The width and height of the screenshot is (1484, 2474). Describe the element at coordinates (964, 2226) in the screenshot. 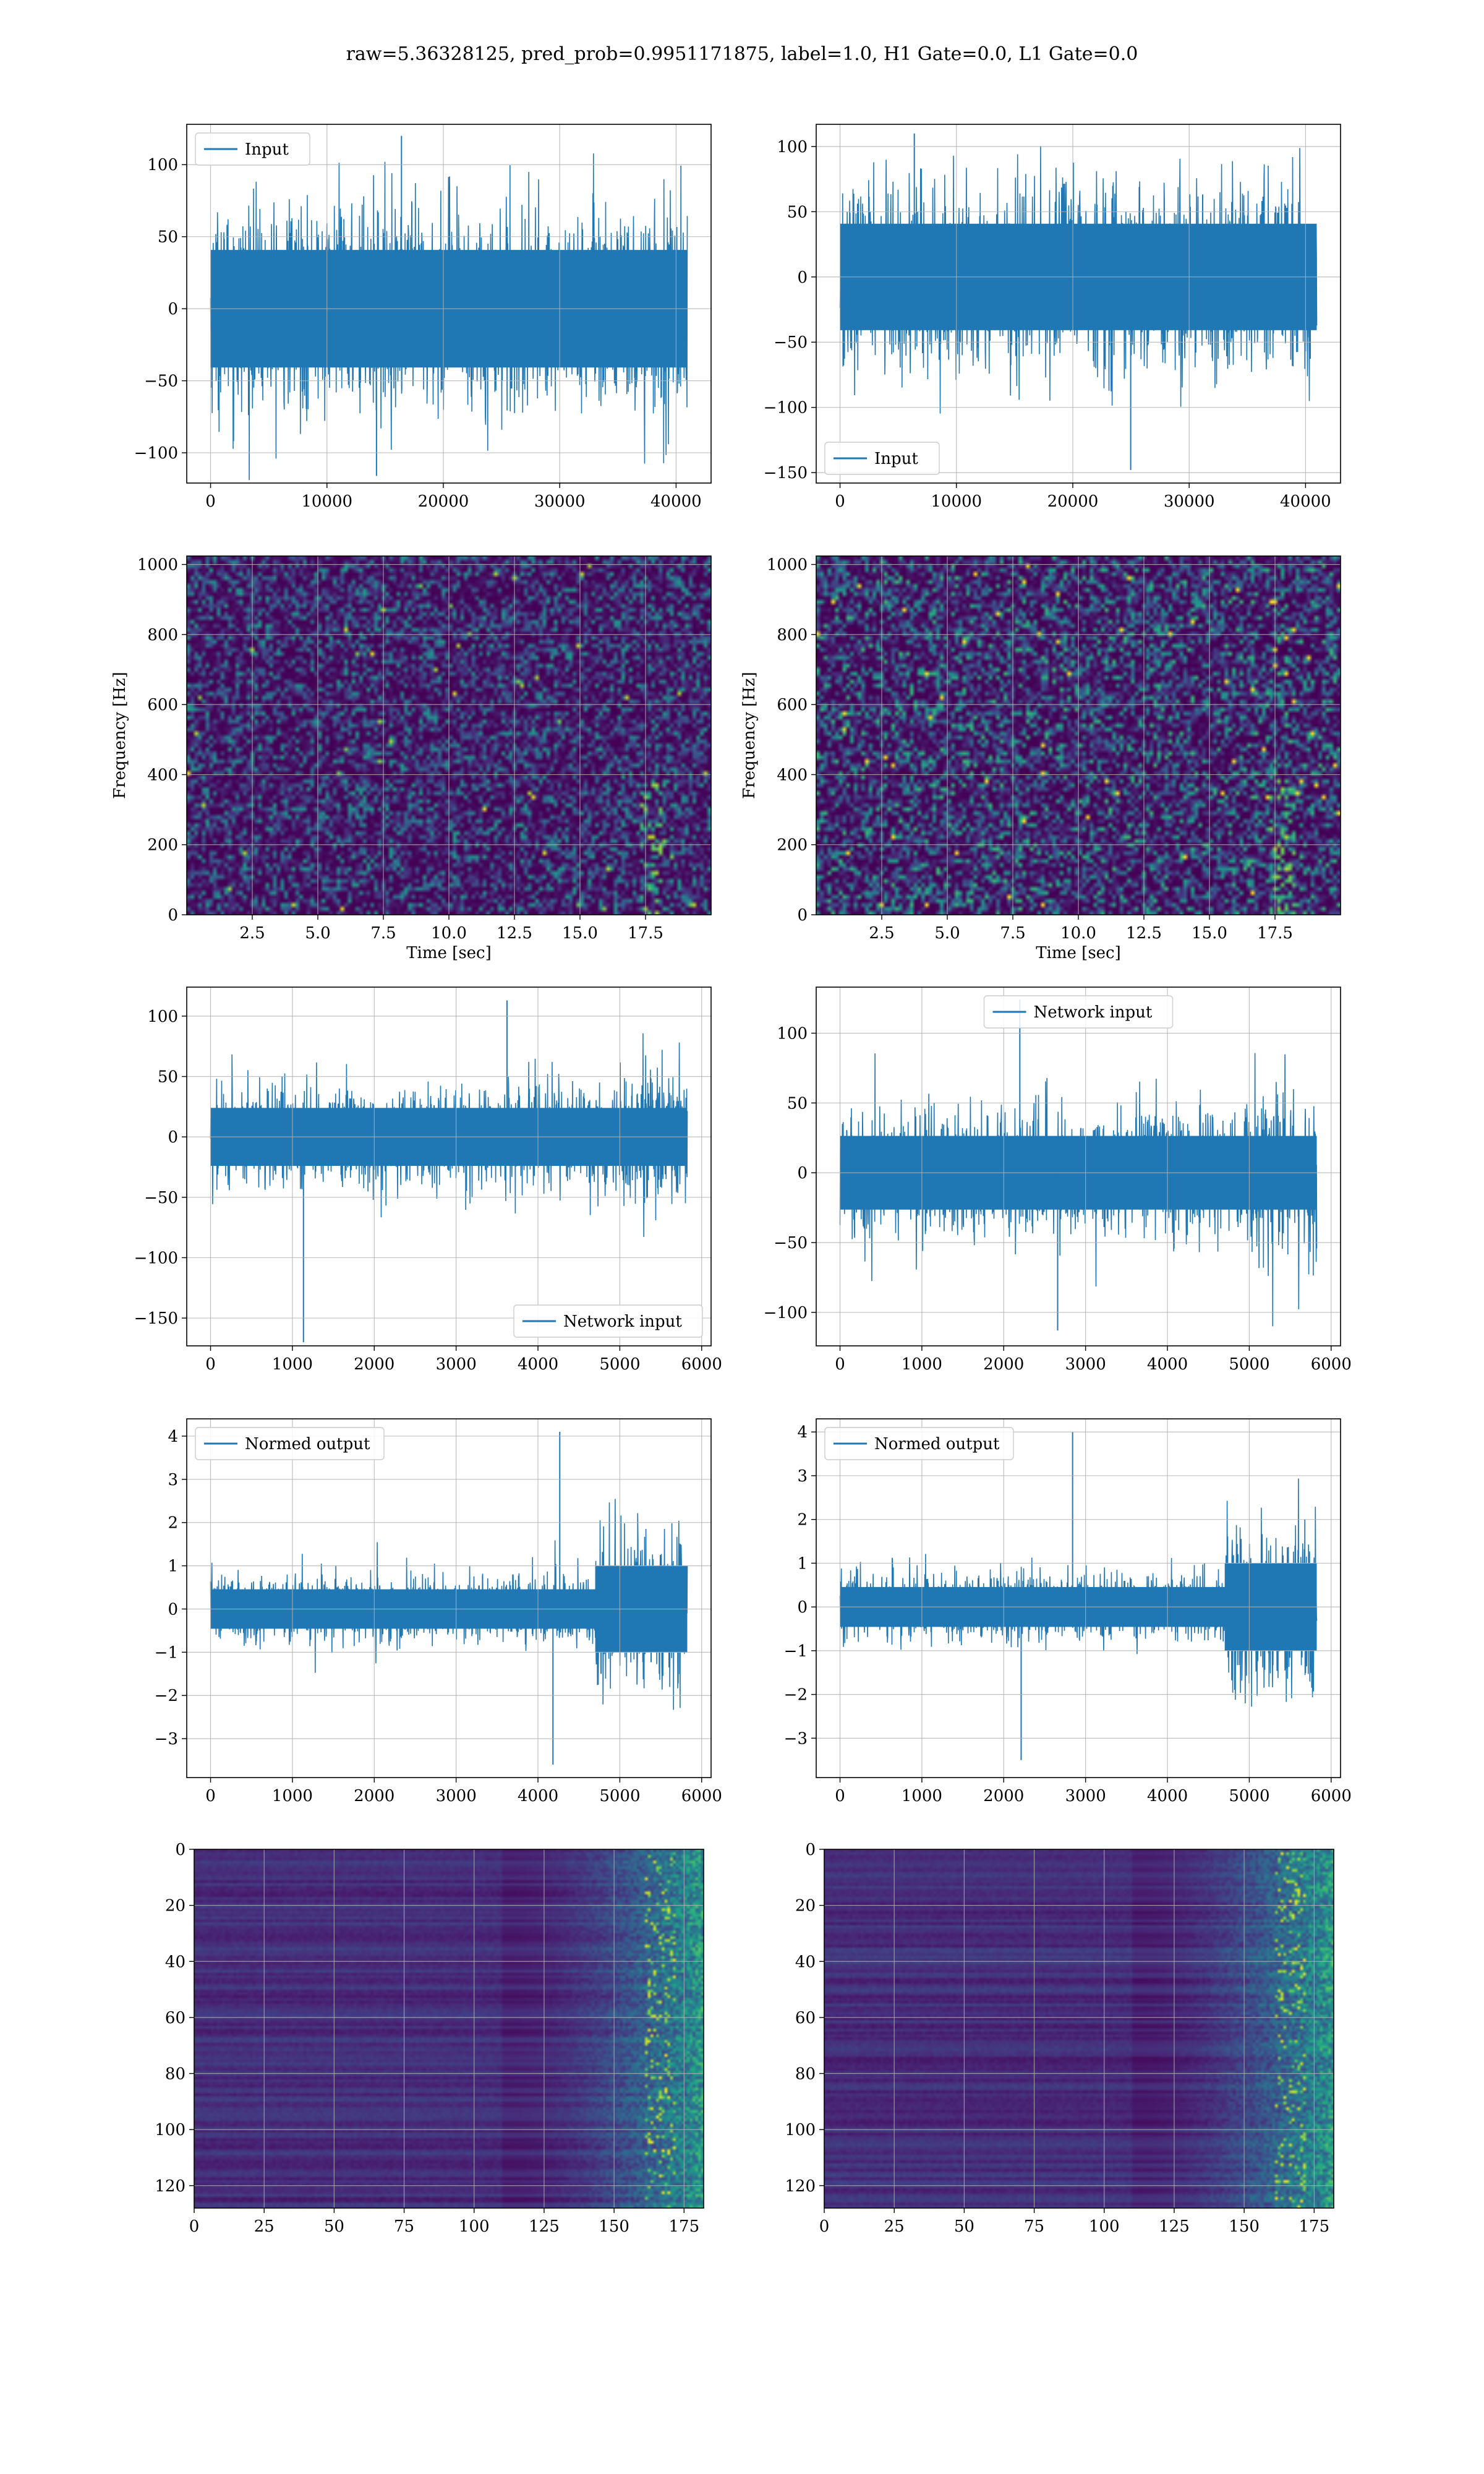

I see `x-tick-label: 50` at that location.